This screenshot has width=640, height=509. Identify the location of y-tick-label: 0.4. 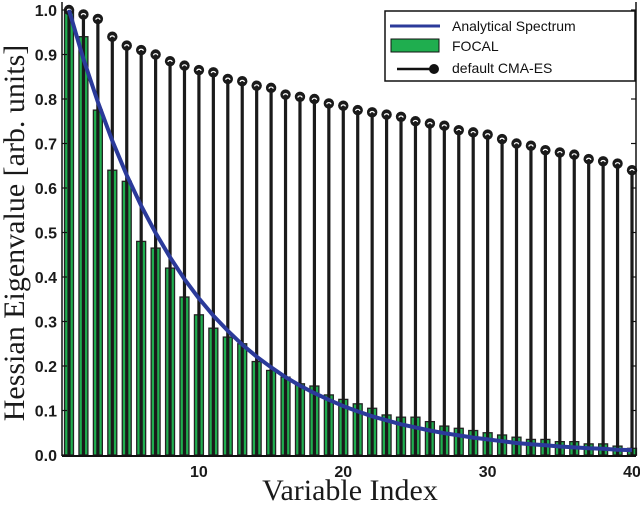
(46, 278).